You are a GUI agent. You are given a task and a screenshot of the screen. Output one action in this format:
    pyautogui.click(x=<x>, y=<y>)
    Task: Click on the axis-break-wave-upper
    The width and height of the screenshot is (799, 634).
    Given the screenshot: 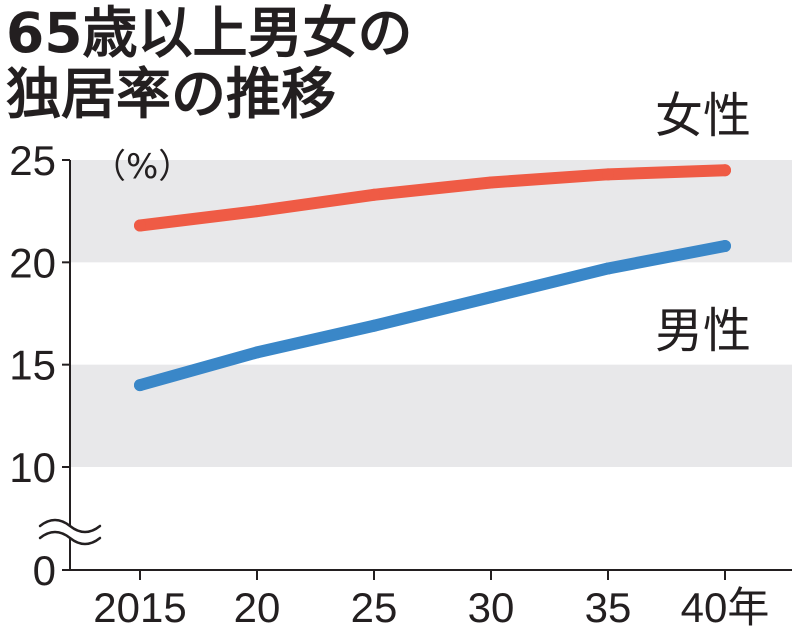 What is the action you would take?
    pyautogui.click(x=70, y=526)
    